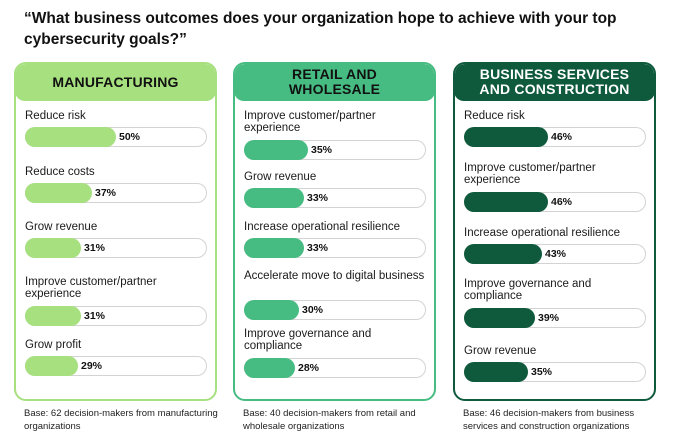  What do you see at coordinates (335, 135) in the screenshot?
I see `bar-item: Improve customer/partner experience 35%` at bounding box center [335, 135].